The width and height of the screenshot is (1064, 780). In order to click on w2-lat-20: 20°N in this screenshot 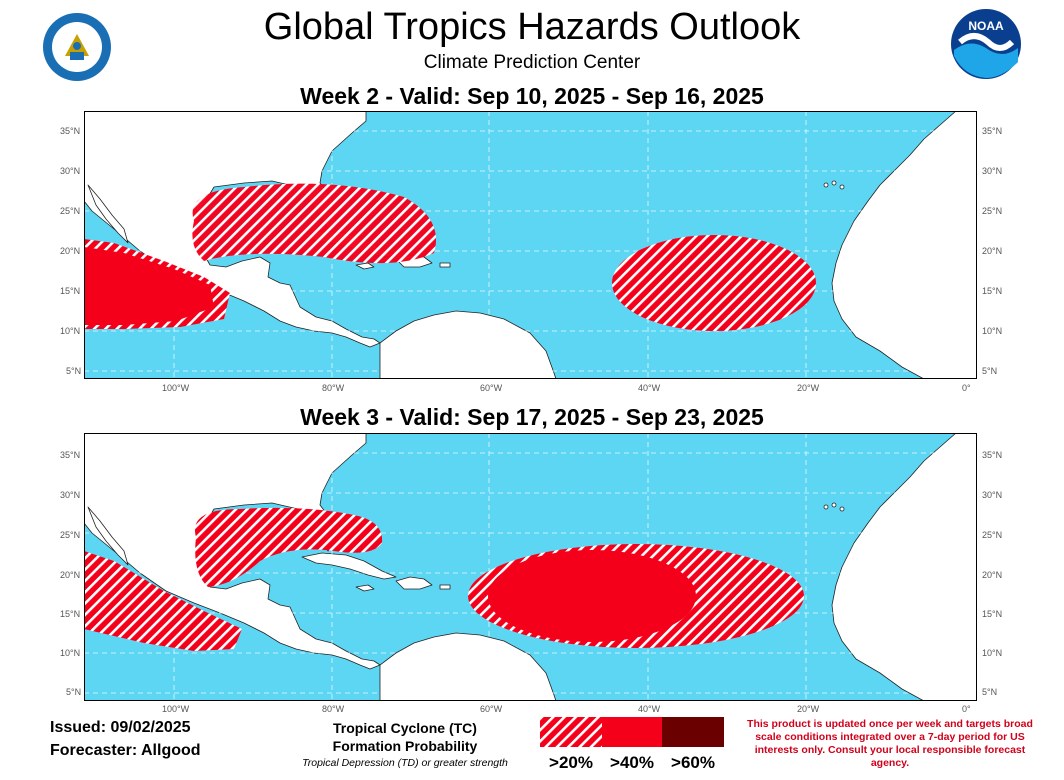, I will do `click(70, 251)`.